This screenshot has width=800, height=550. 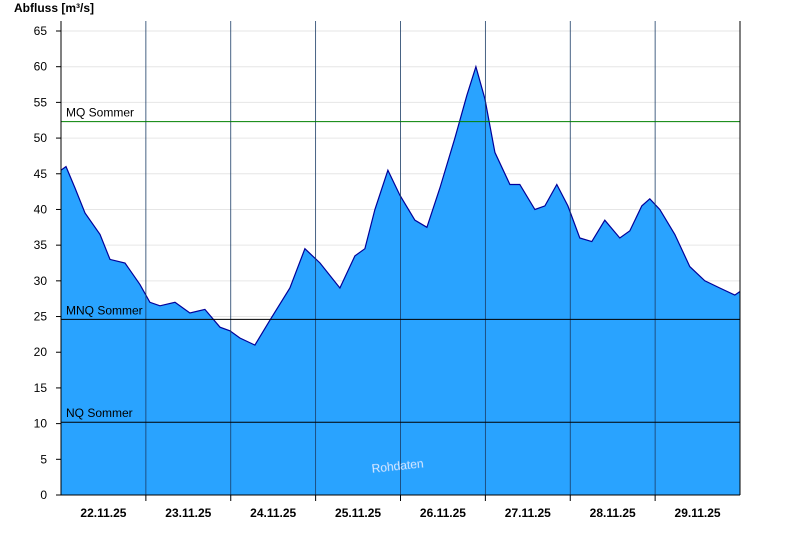 What do you see at coordinates (698, 513) in the screenshot?
I see `x-tick-label: 29.11.25` at bounding box center [698, 513].